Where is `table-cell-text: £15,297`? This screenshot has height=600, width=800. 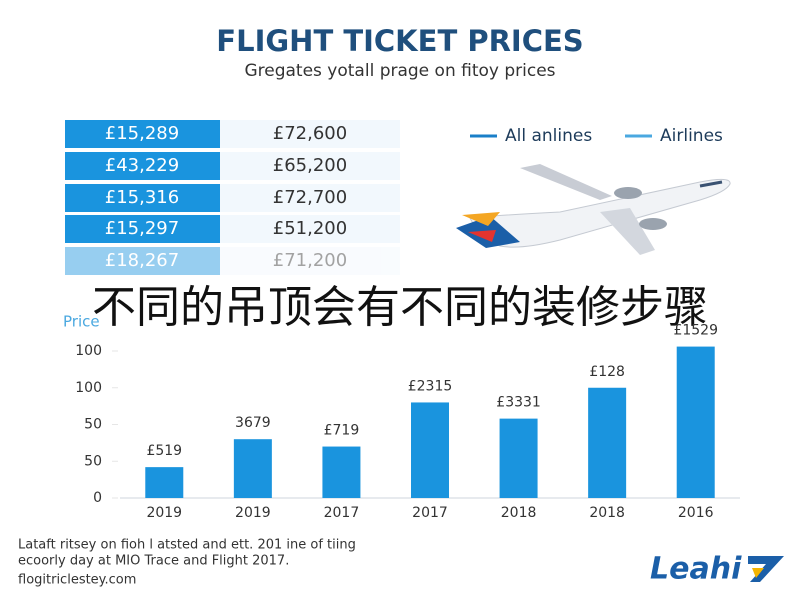
table-cell-text: £15,297 is located at coordinates (142, 228).